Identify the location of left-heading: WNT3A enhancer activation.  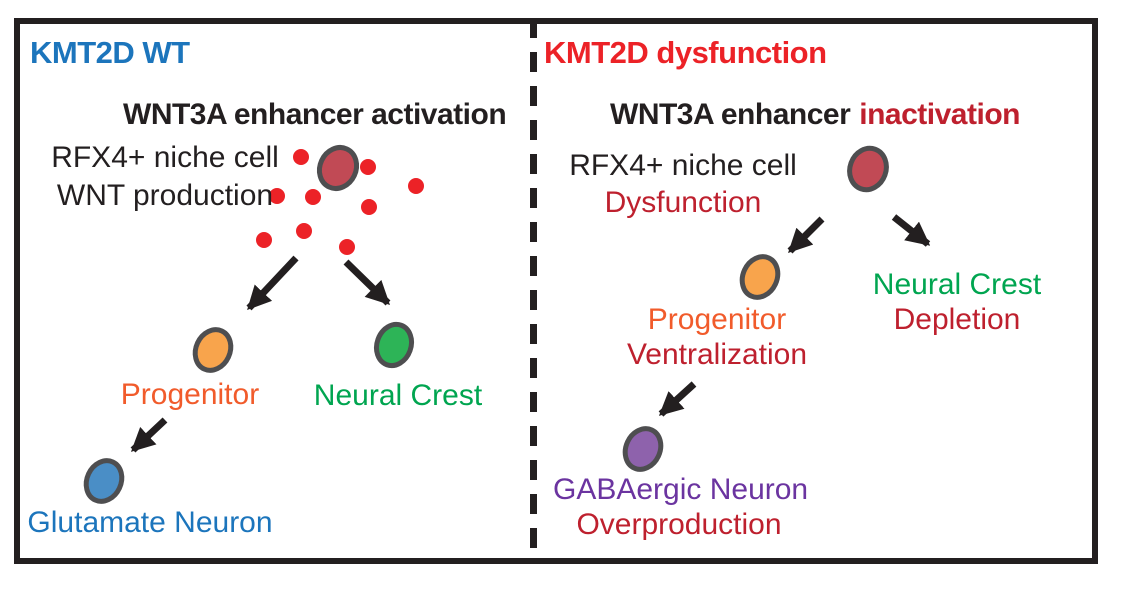
(315, 114).